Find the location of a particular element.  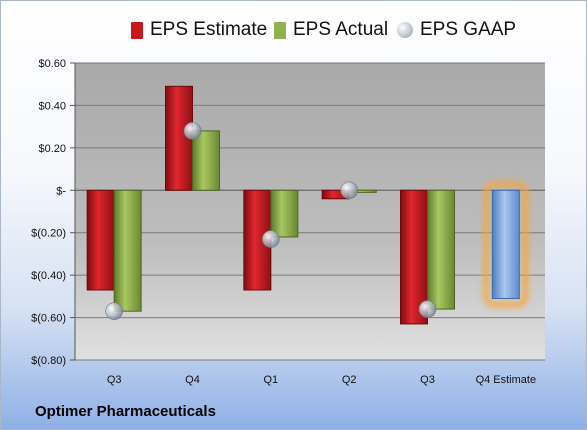

x-tick-label: Q4 is located at coordinates (192, 380).